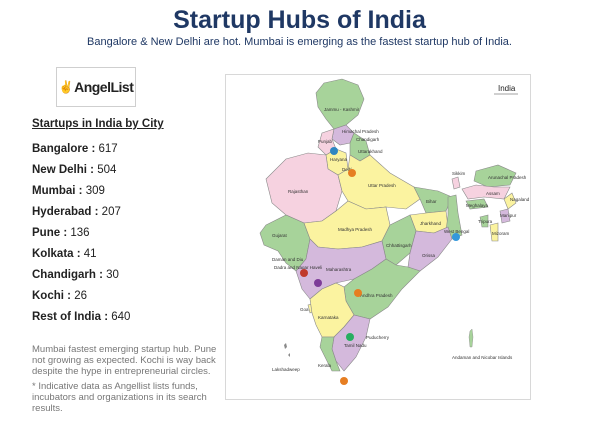  I want to click on map-label-daman: Daman and Diu, so click(288, 259).